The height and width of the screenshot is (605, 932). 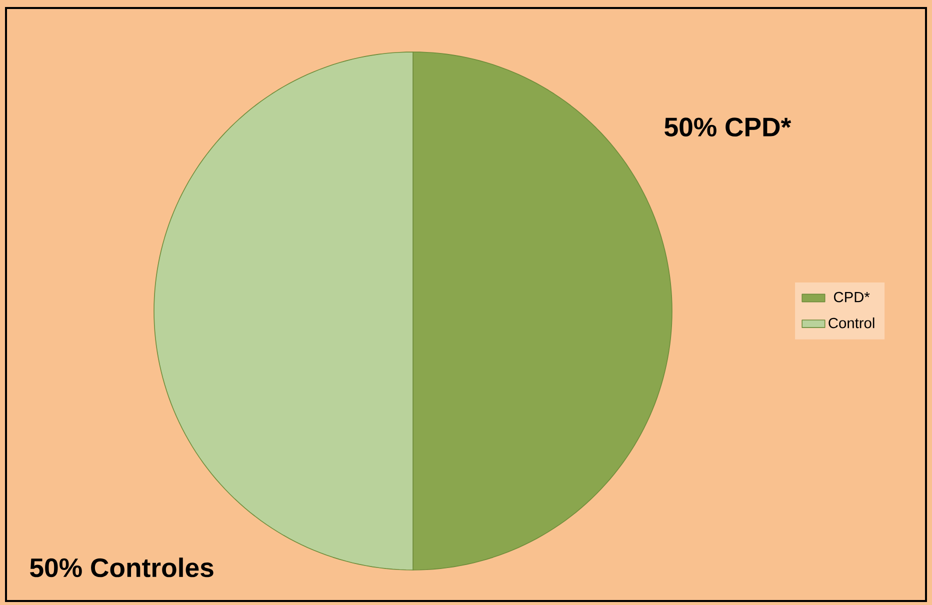 I want to click on legend-label: Control, so click(x=851, y=322).